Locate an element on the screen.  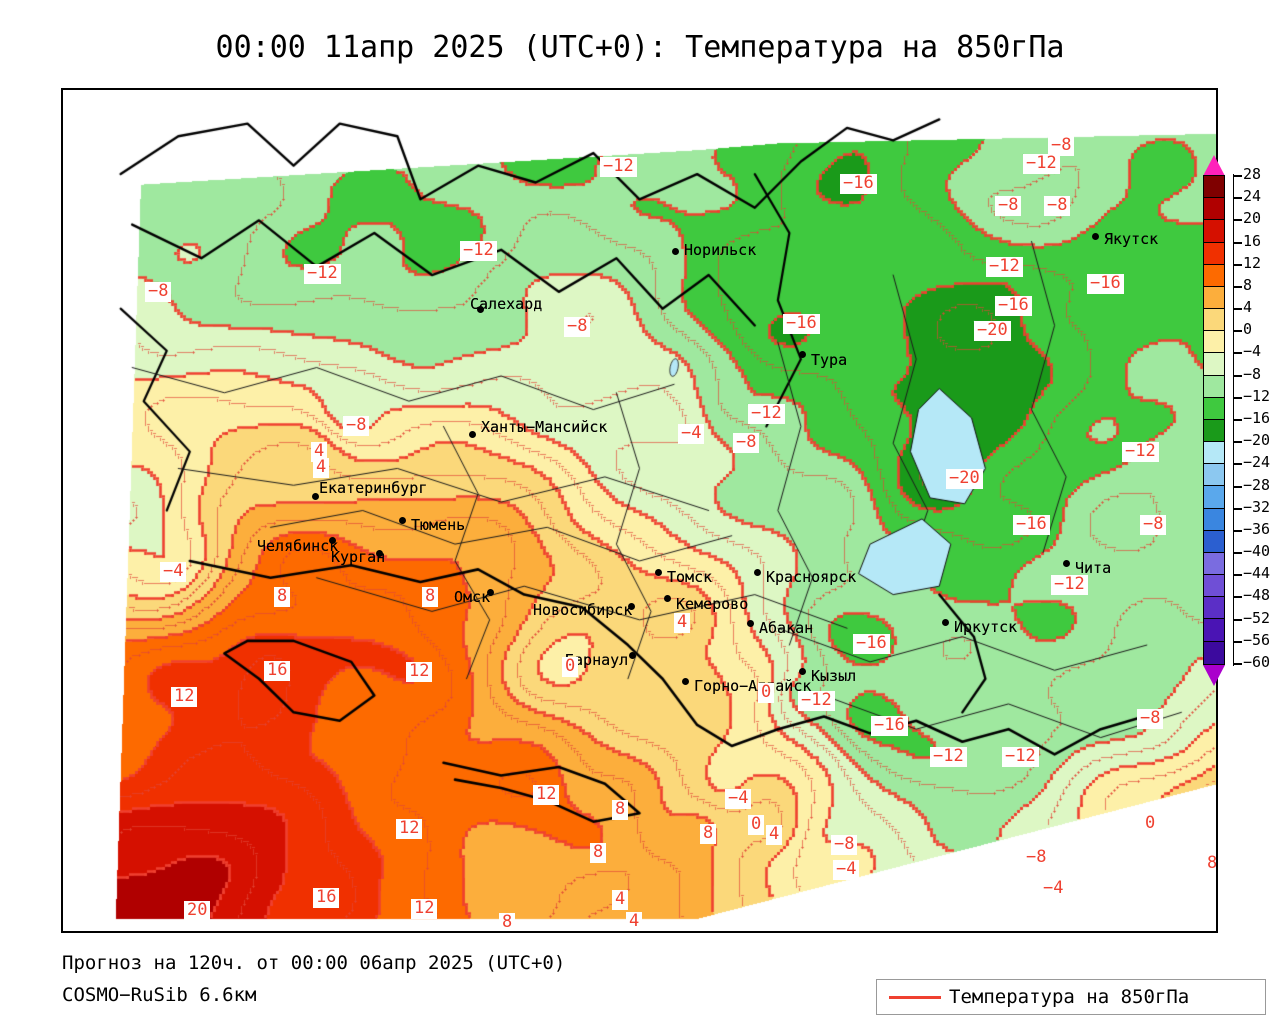
city-label: Омск is located at coordinates (472, 597).